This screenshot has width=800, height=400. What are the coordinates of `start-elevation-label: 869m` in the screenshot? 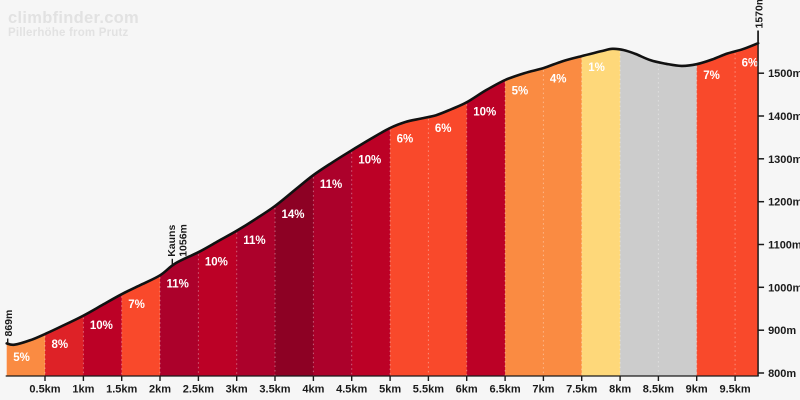 It's located at (9, 323).